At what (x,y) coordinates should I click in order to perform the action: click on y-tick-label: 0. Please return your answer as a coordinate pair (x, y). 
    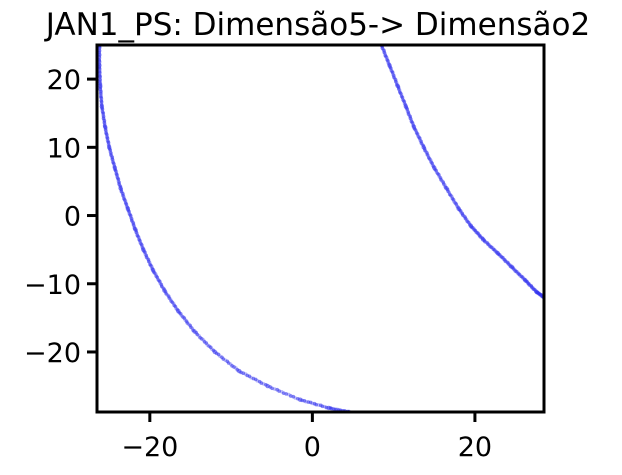
    Looking at the image, I should click on (72, 217).